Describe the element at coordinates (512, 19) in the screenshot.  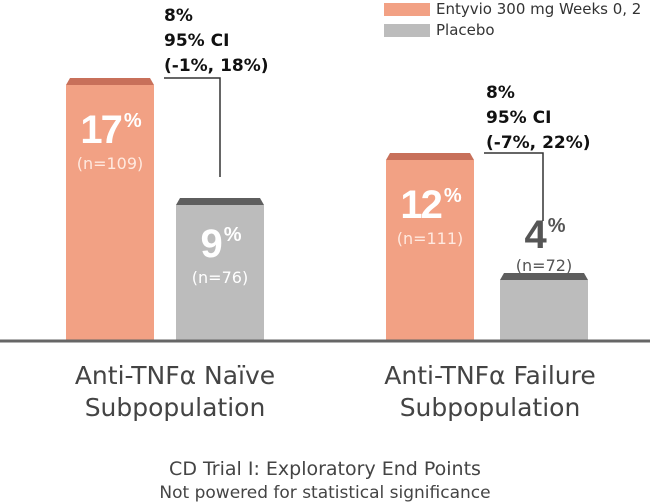
I see `legend: Entyvio 300 mg Weeks 0, 2 Placebo` at that location.